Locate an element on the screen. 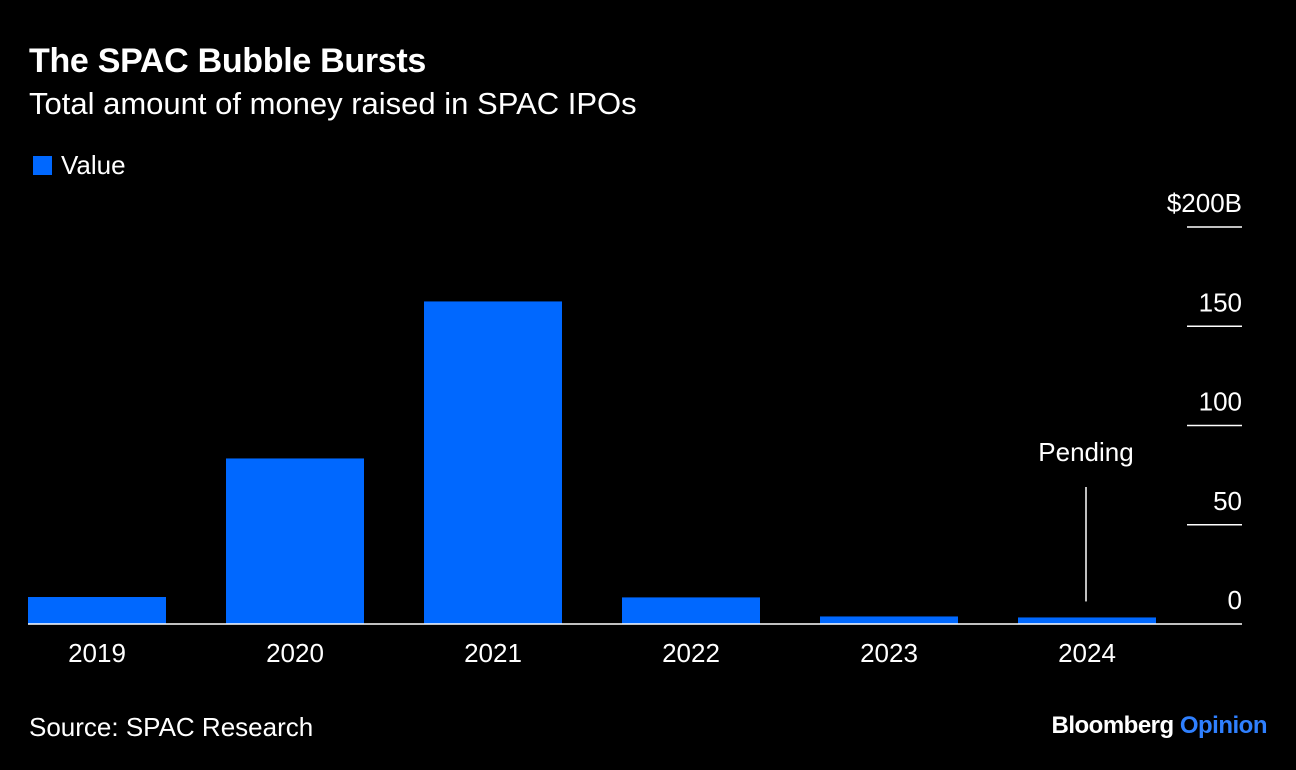 The width and height of the screenshot is (1296, 770). brand-logo: Bloomberg Opinion is located at coordinates (1160, 726).